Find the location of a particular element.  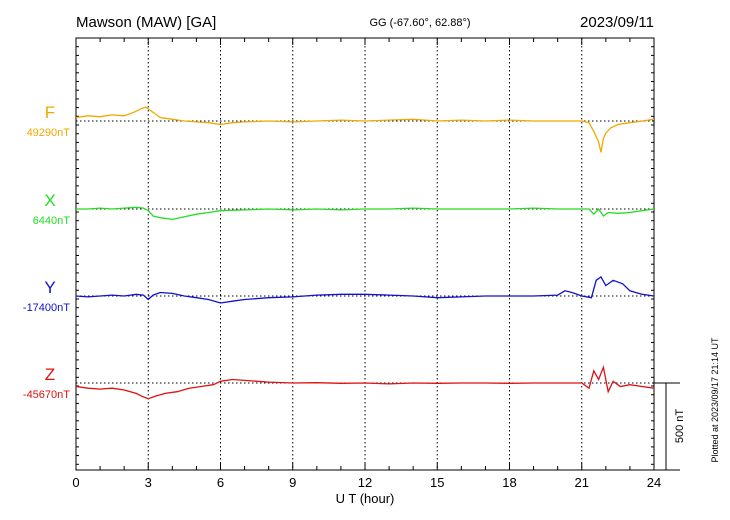

x-tick-label: 3 is located at coordinates (148, 482).